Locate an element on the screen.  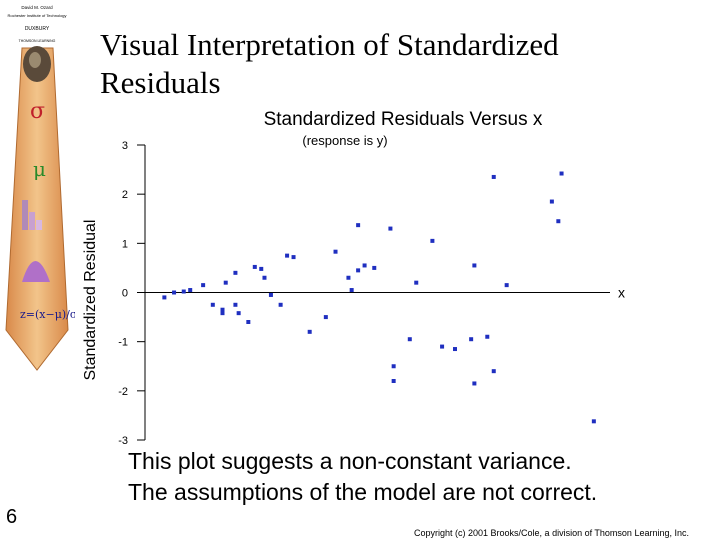
publisher-line4: THOMSON LEARNING is located at coordinates (37, 41).